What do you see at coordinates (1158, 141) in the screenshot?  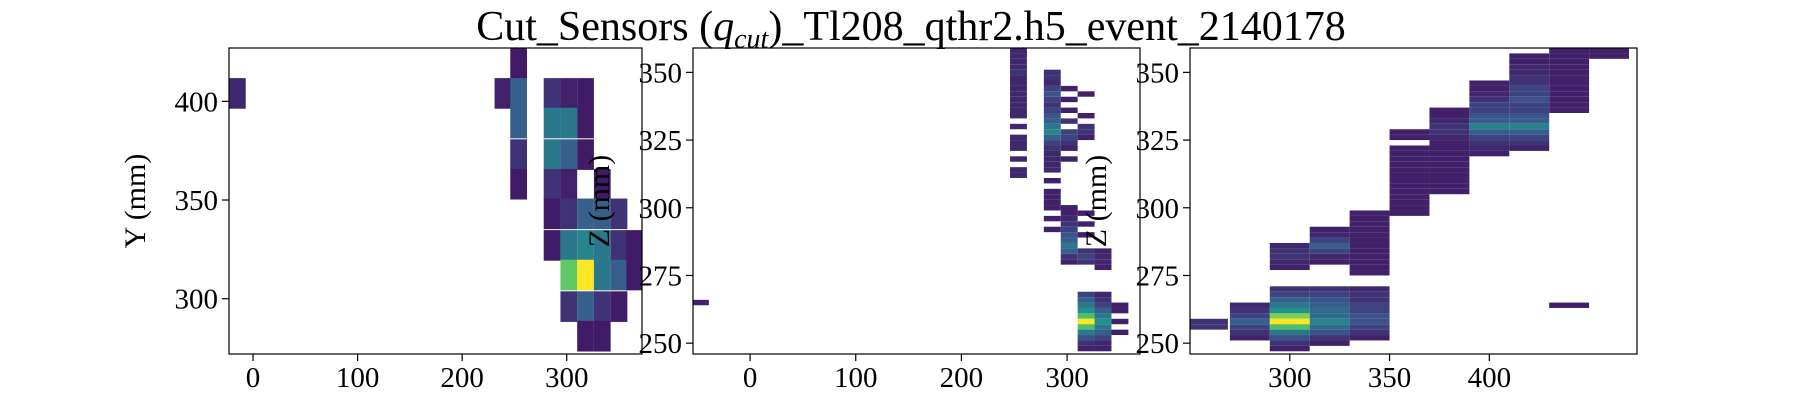 I see `y-tick-label: 325` at bounding box center [1158, 141].